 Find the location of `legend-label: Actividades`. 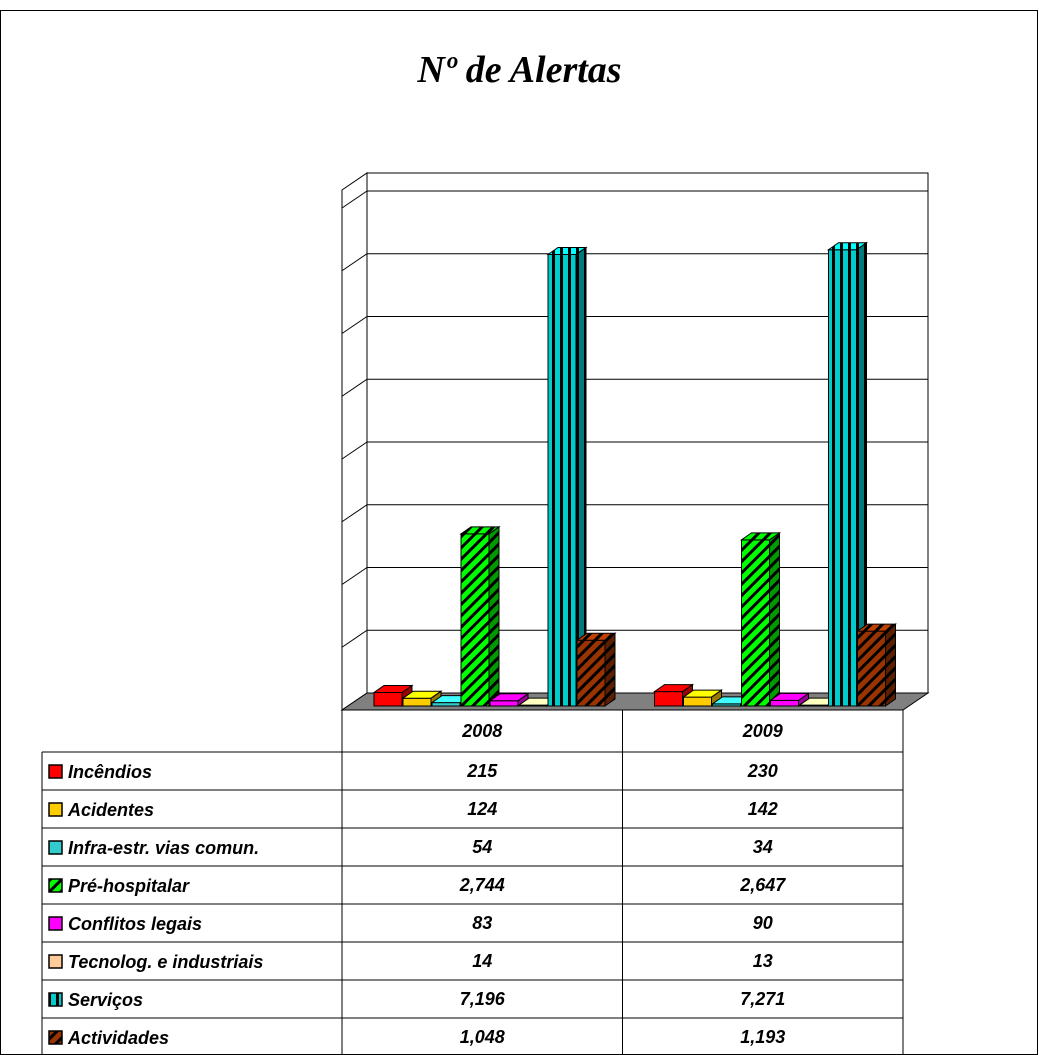

legend-label: Actividades is located at coordinates (118, 1038).